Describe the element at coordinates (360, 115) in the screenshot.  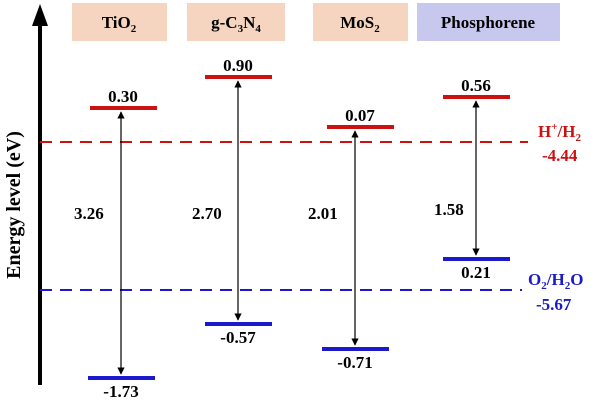
I see `mos2-cb-value: 0.07` at that location.